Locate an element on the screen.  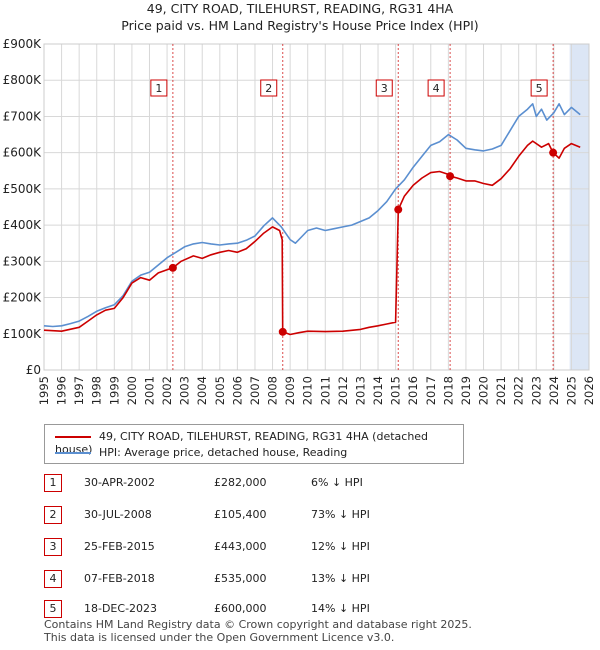
x-tick-label: 1998 is located at coordinates (97, 390).